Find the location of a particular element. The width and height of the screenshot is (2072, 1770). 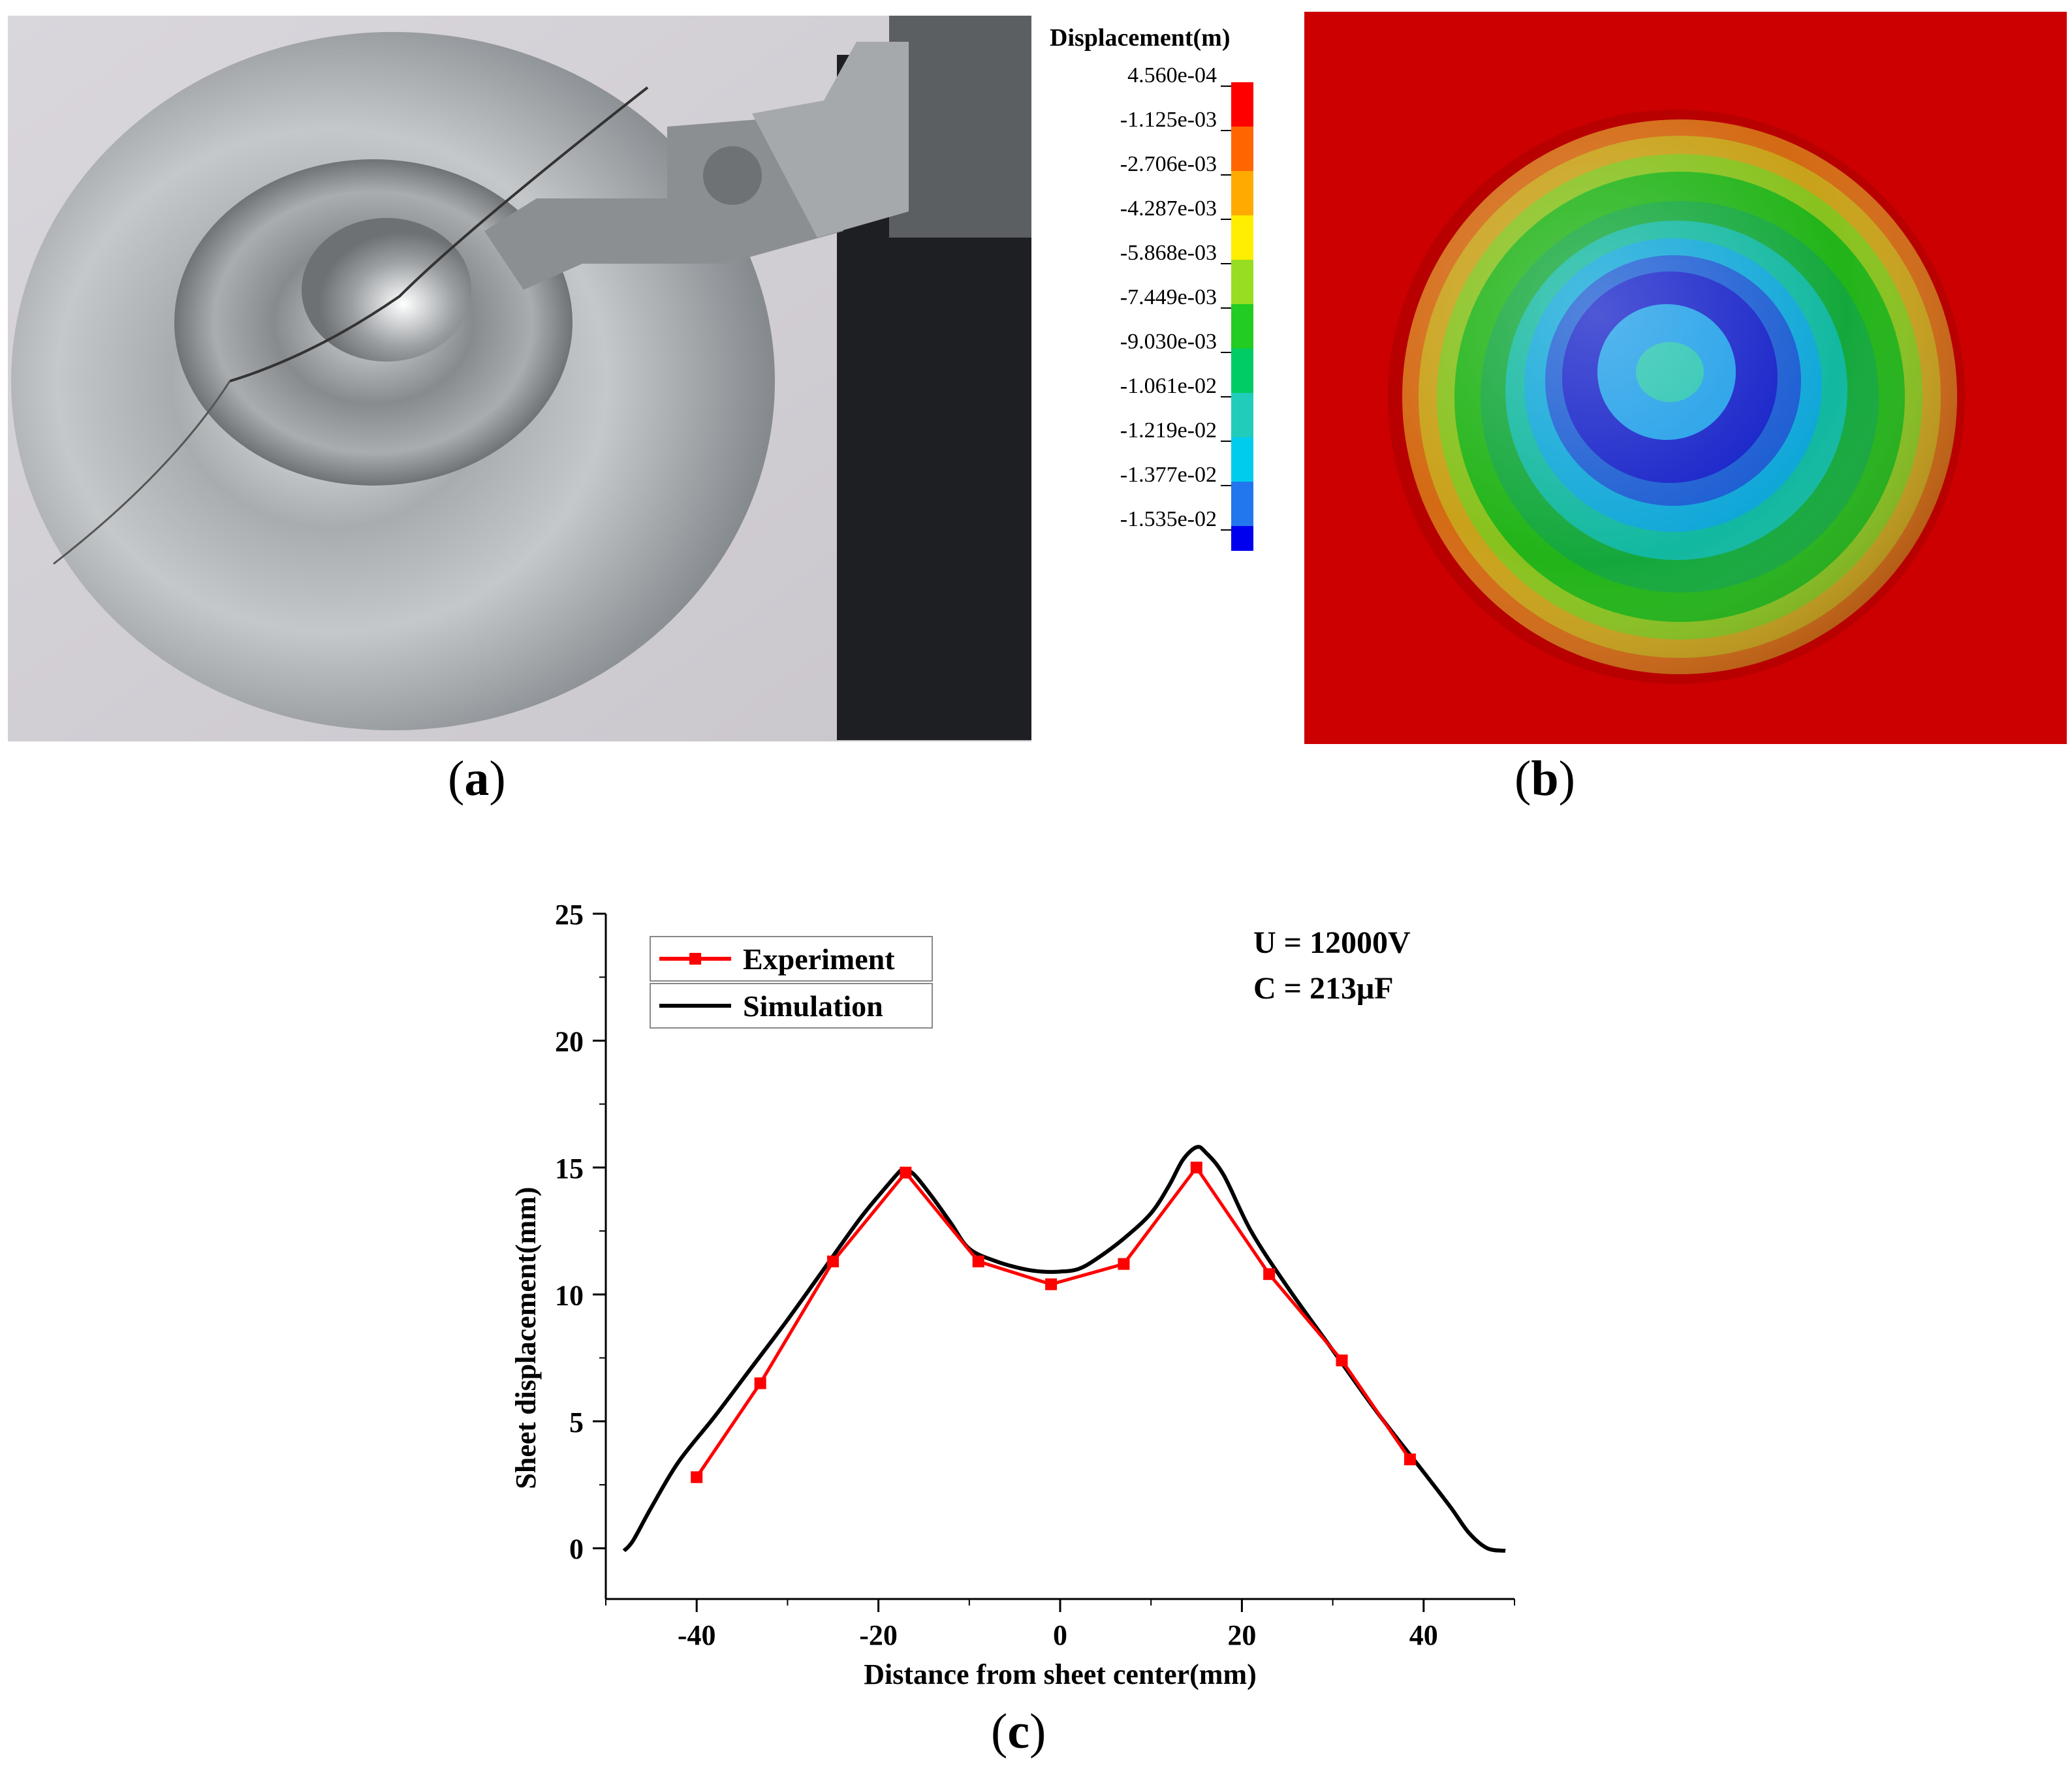

x-tick-label: 40 is located at coordinates (1423, 1635).